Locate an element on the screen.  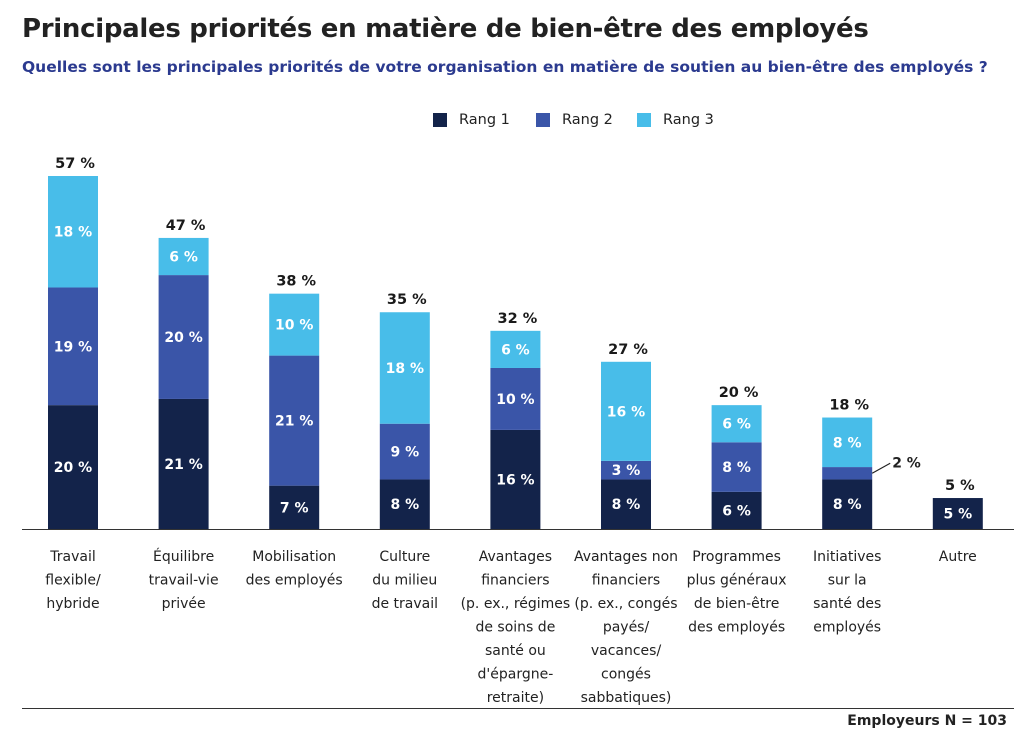
total-label: 35 % is located at coordinates (407, 300).